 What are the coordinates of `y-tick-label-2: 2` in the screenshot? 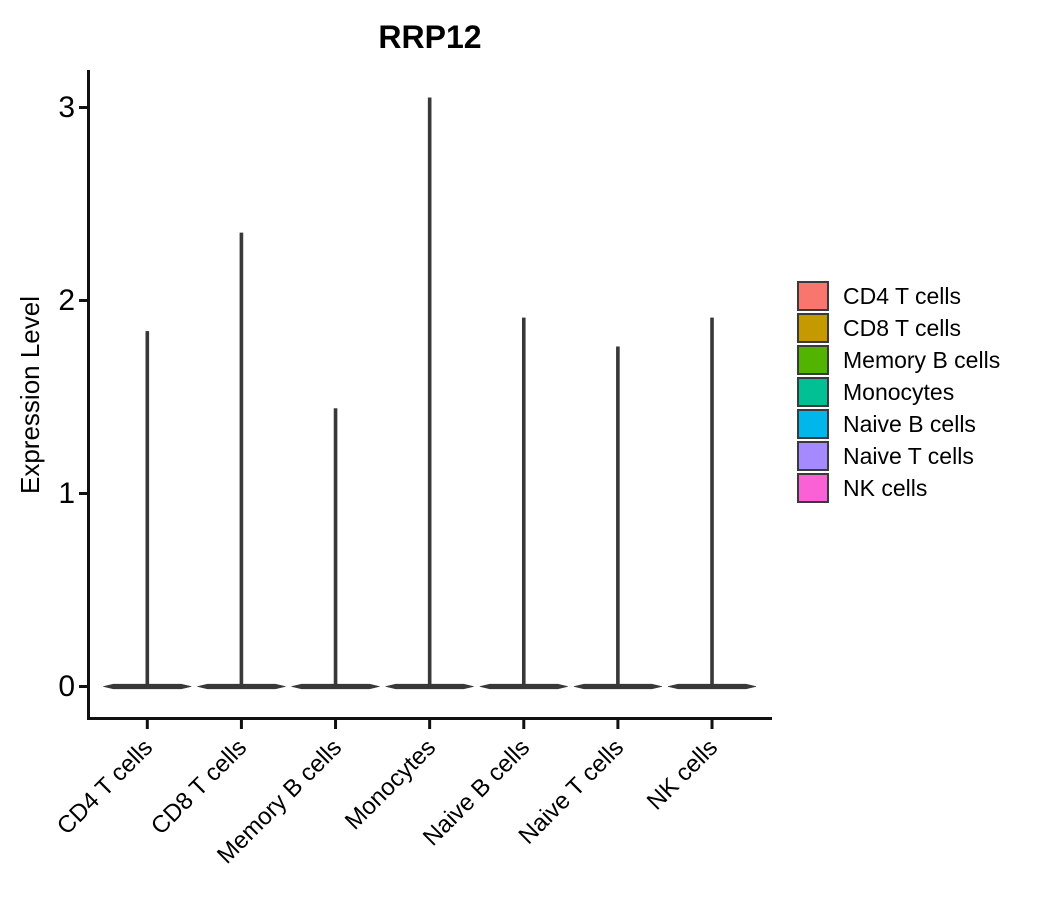 It's located at (66, 300).